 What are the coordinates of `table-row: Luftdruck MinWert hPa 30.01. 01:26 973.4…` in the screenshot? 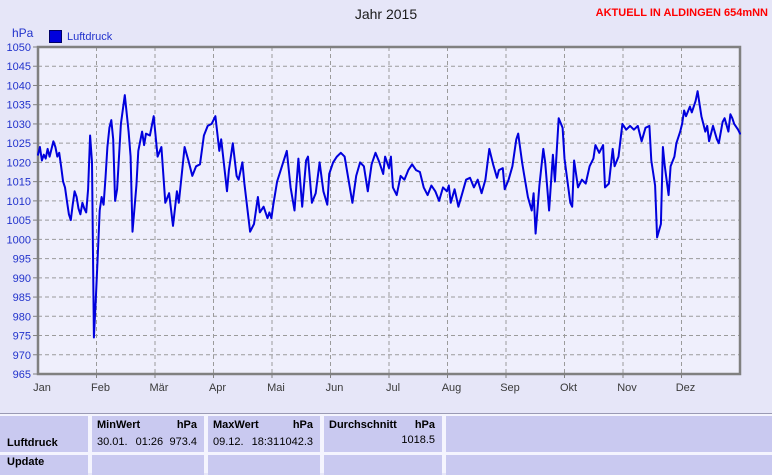 It's located at (386, 434).